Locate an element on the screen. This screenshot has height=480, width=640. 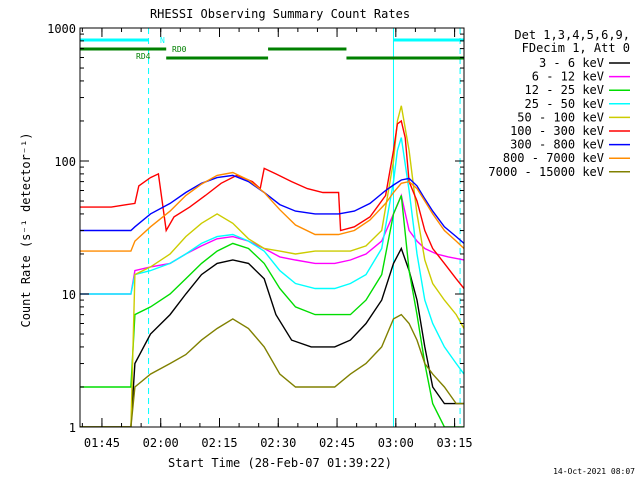
legend-label-2: 12 - 25 keV is located at coordinates (564, 90).